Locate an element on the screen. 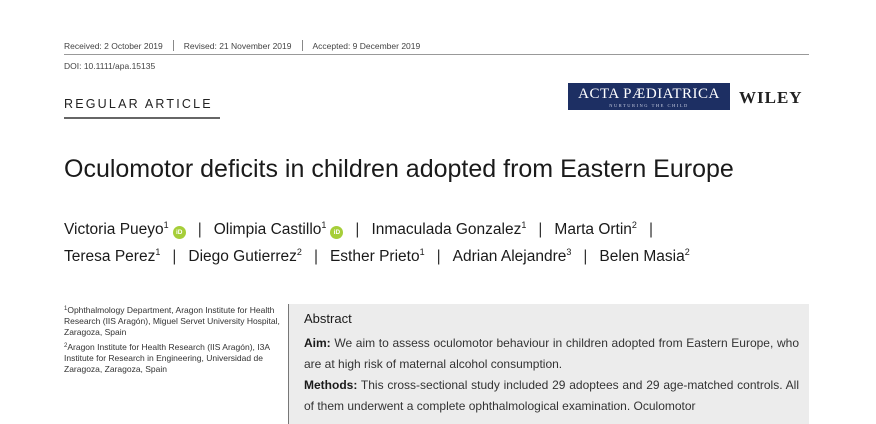 The image size is (876, 424). received-date: Received: 2 October 2019 is located at coordinates (113, 45).